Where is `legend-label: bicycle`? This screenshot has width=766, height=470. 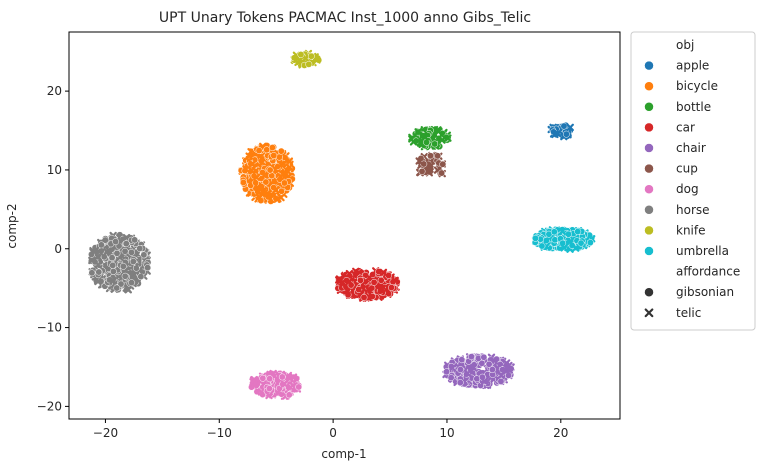
legend-label: bicycle is located at coordinates (697, 86).